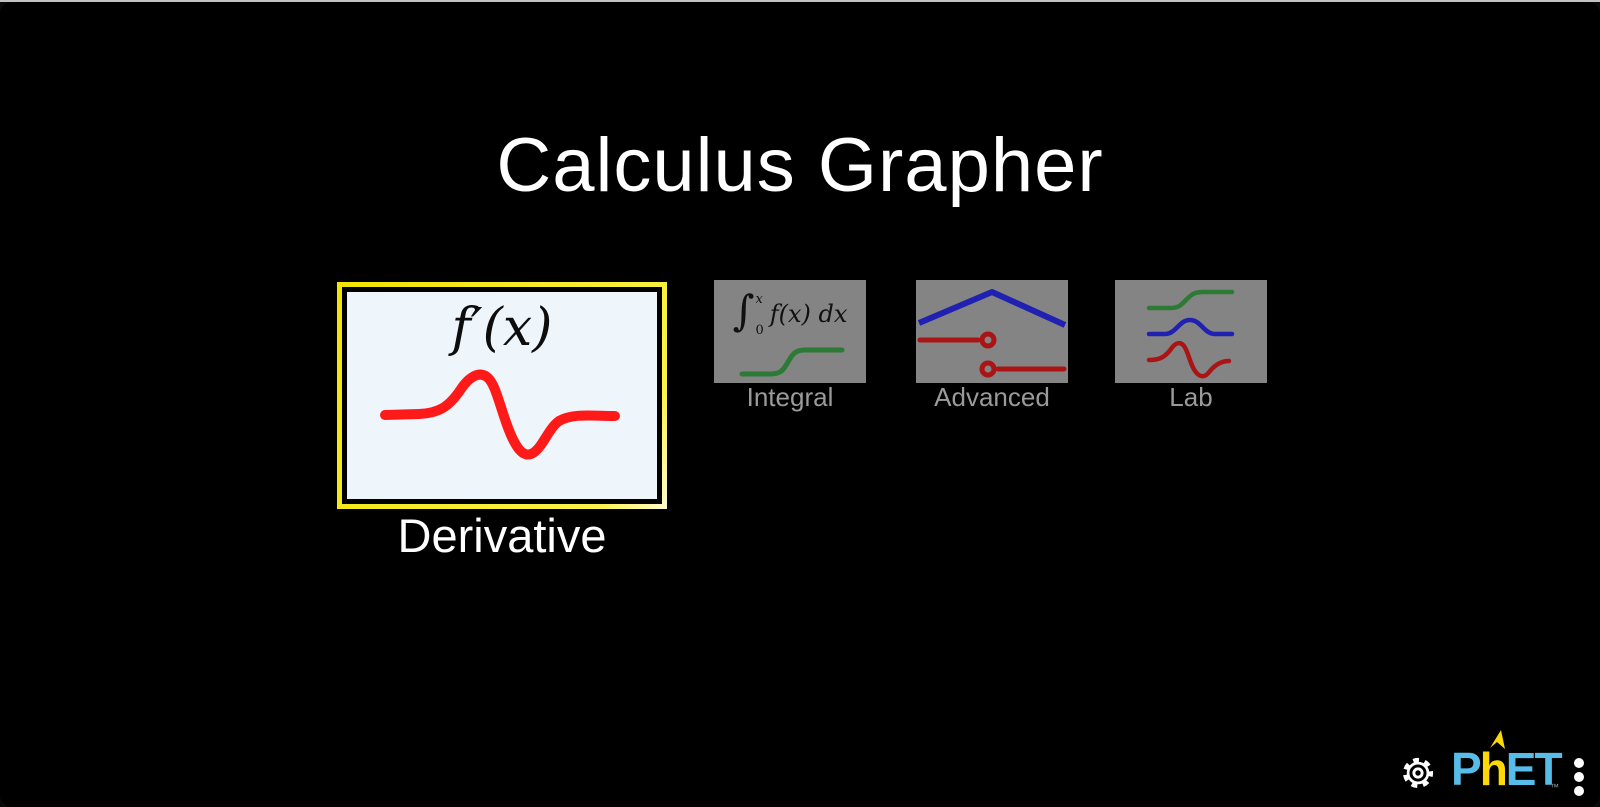 Image resolution: width=1600 pixels, height=807 pixels. What do you see at coordinates (759, 330) in the screenshot?
I see `integral-lower-limit: 0` at bounding box center [759, 330].